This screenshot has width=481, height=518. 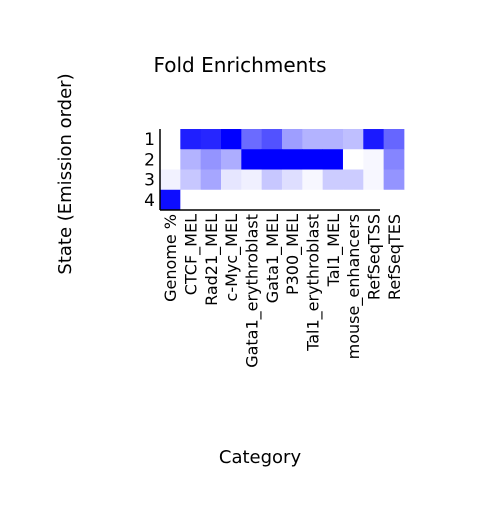 What do you see at coordinates (212, 260) in the screenshot?
I see `x-tick-label-3: Rad21_MEL` at bounding box center [212, 260].